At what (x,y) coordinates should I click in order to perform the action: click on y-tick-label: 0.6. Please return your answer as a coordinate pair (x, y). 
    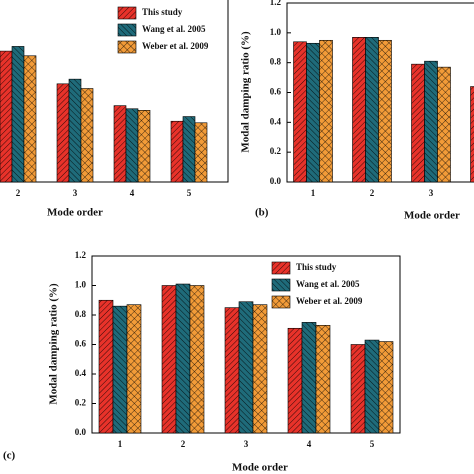
    Looking at the image, I should click on (81, 344).